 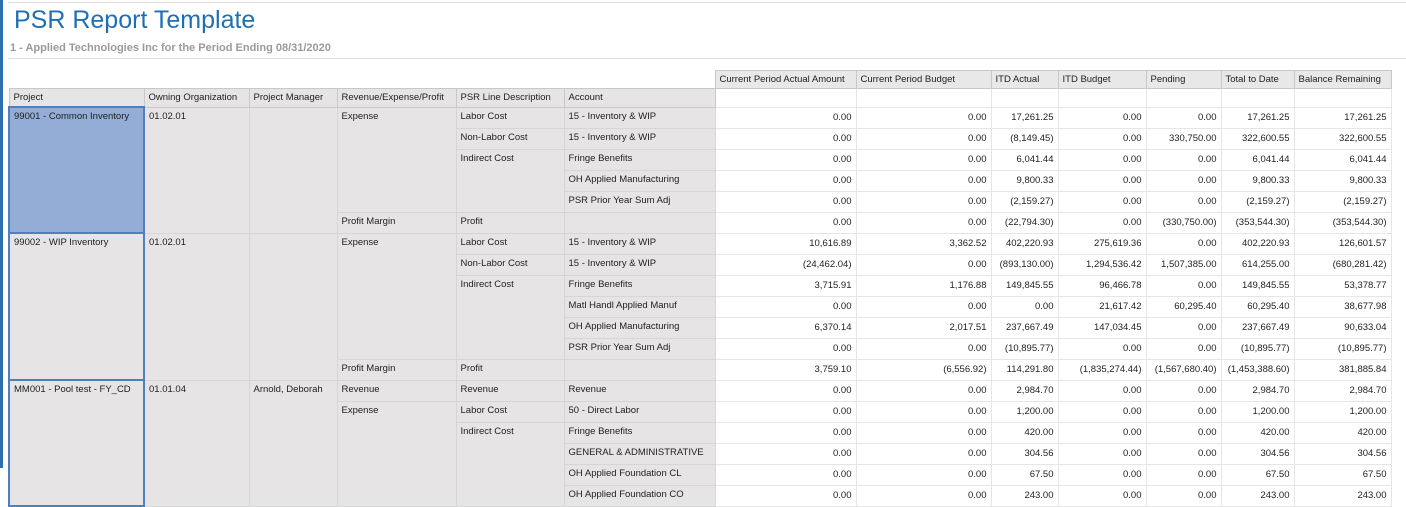 I want to click on value-cell: (1,835,274.44), so click(x=1102, y=369).